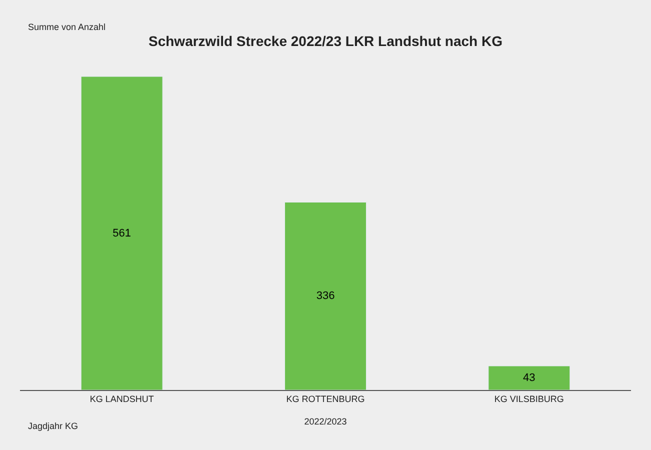  What do you see at coordinates (325, 421) in the screenshot?
I see `x-axis-title: 2022/2023` at bounding box center [325, 421].